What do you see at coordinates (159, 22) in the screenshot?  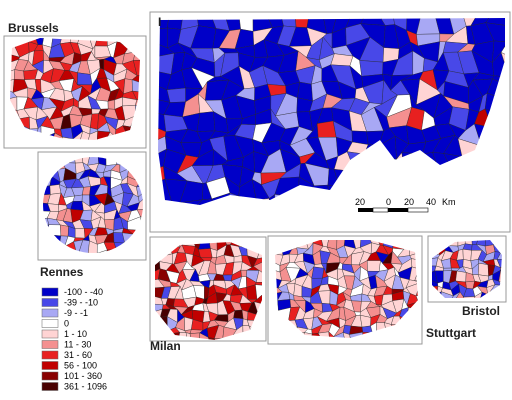 I see `main-map-label: I` at bounding box center [159, 22].